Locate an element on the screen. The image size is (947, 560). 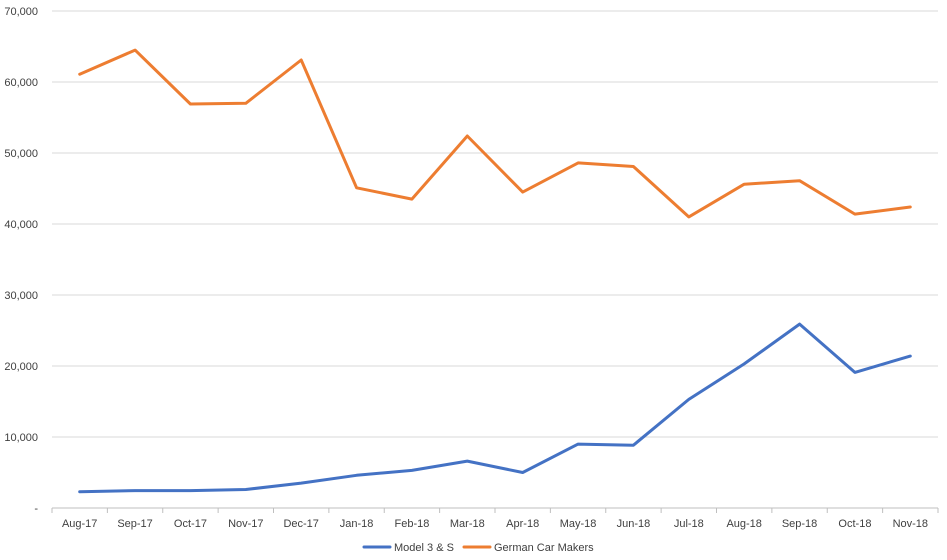
x-tick-label: Jul-18 is located at coordinates (689, 524).